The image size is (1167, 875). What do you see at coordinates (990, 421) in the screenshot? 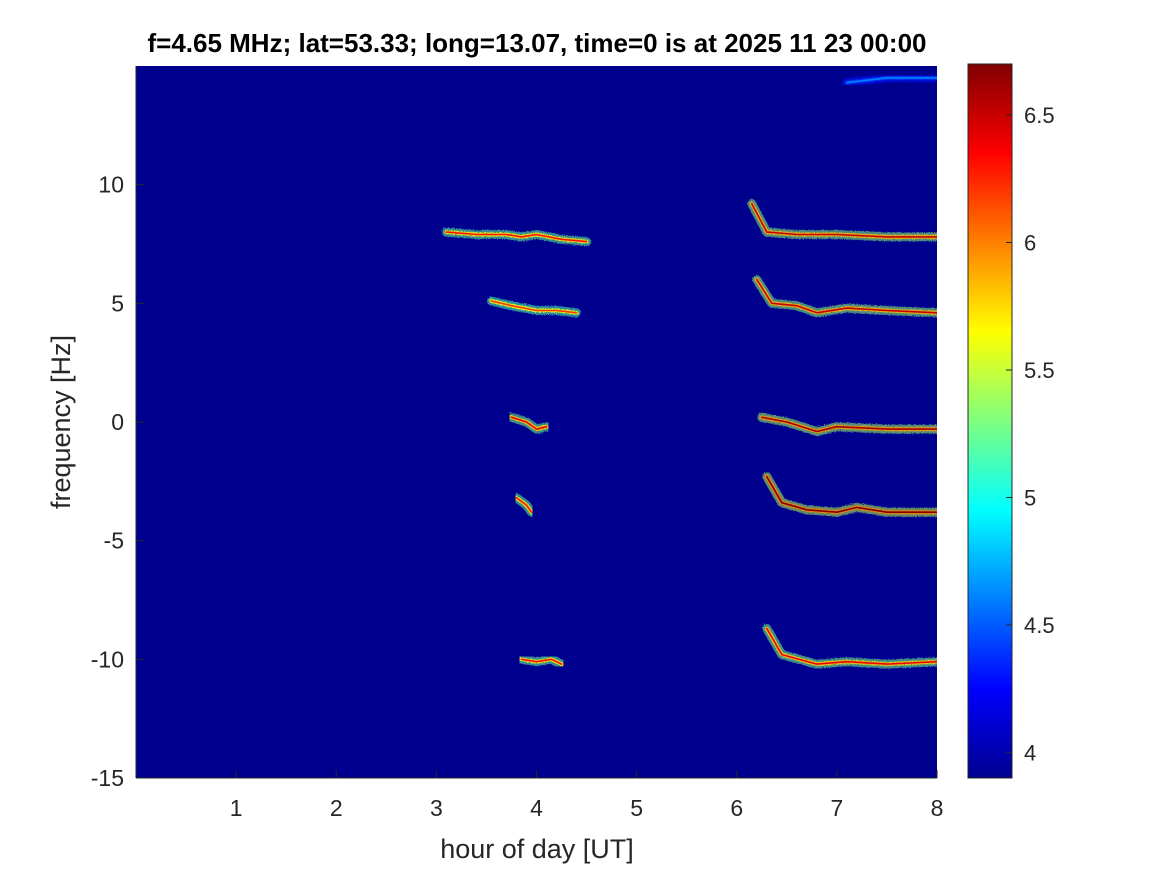
I see `colorbar` at bounding box center [990, 421].